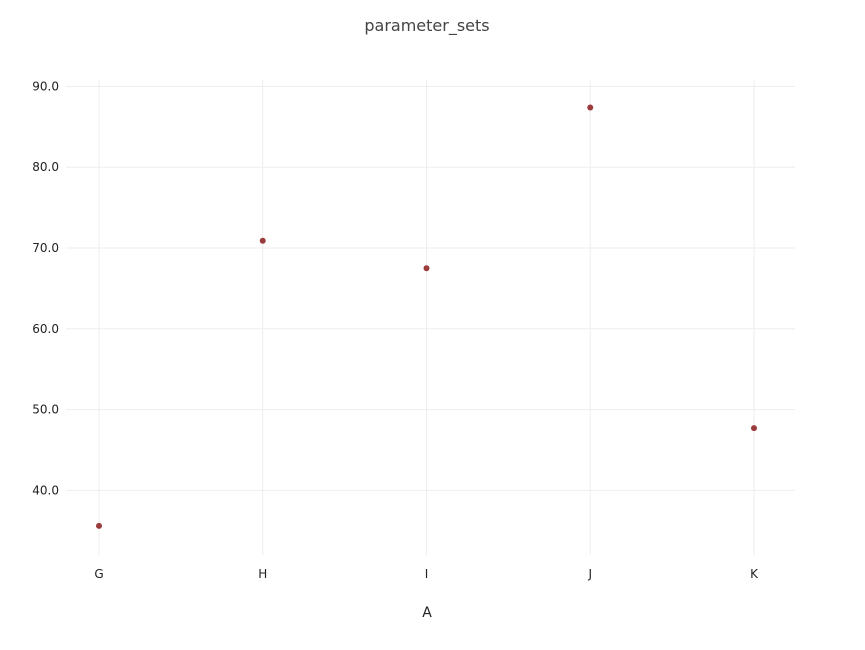  Describe the element at coordinates (45, 248) in the screenshot. I see `y-tick-label: 70.0` at that location.